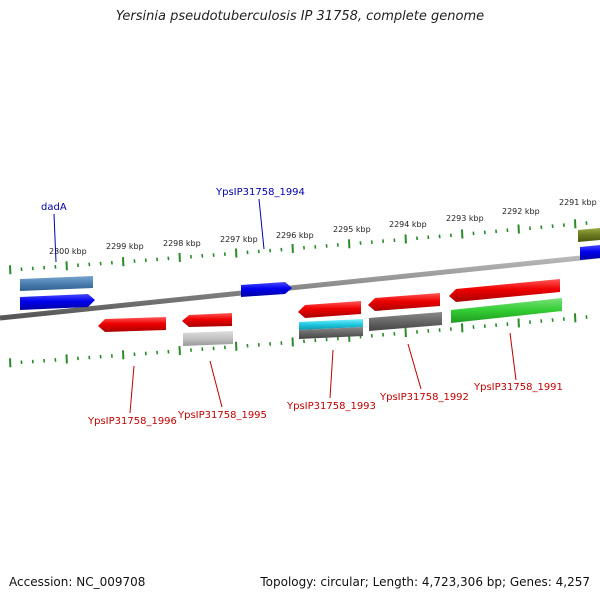 Image resolution: width=600 pixels, height=600 pixels. Describe the element at coordinates (424, 397) in the screenshot. I see `gene-label-YpsIP31758_1992: YpsIP31758_1992` at that location.